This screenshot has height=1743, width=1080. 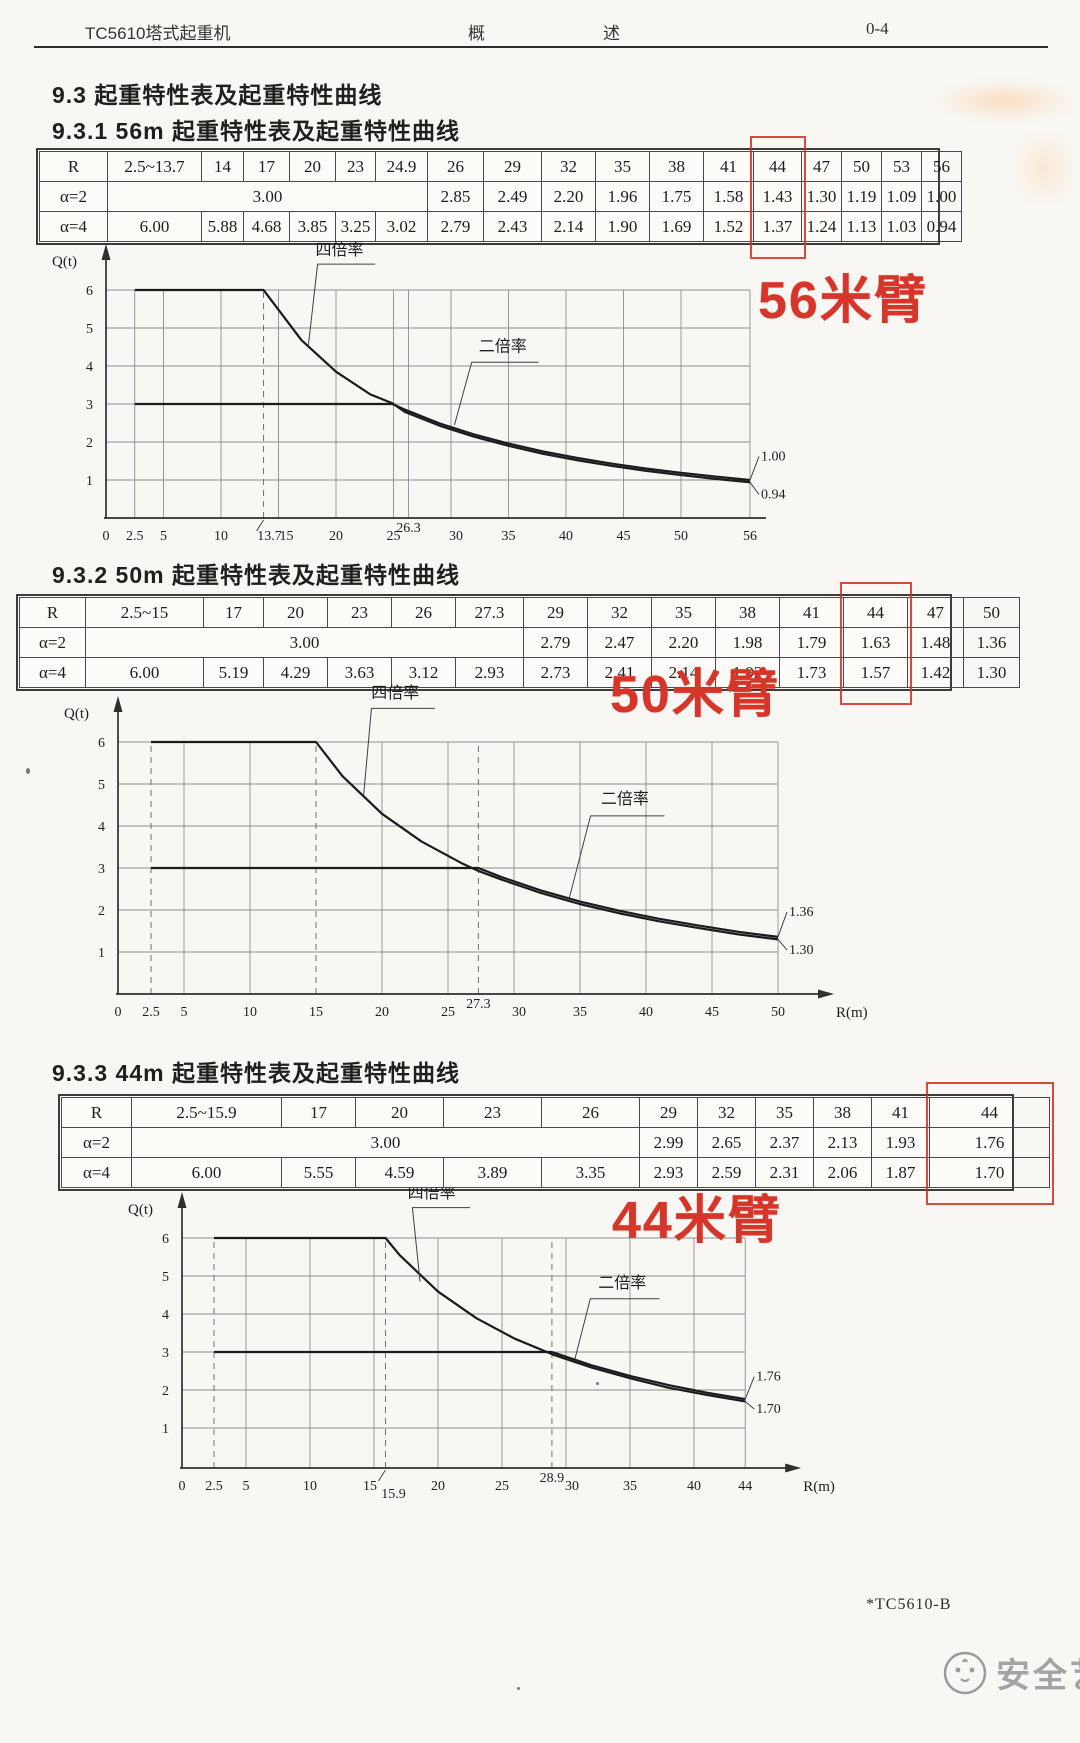 I want to click on table-header-cell: 38, so click(x=842, y=1112).